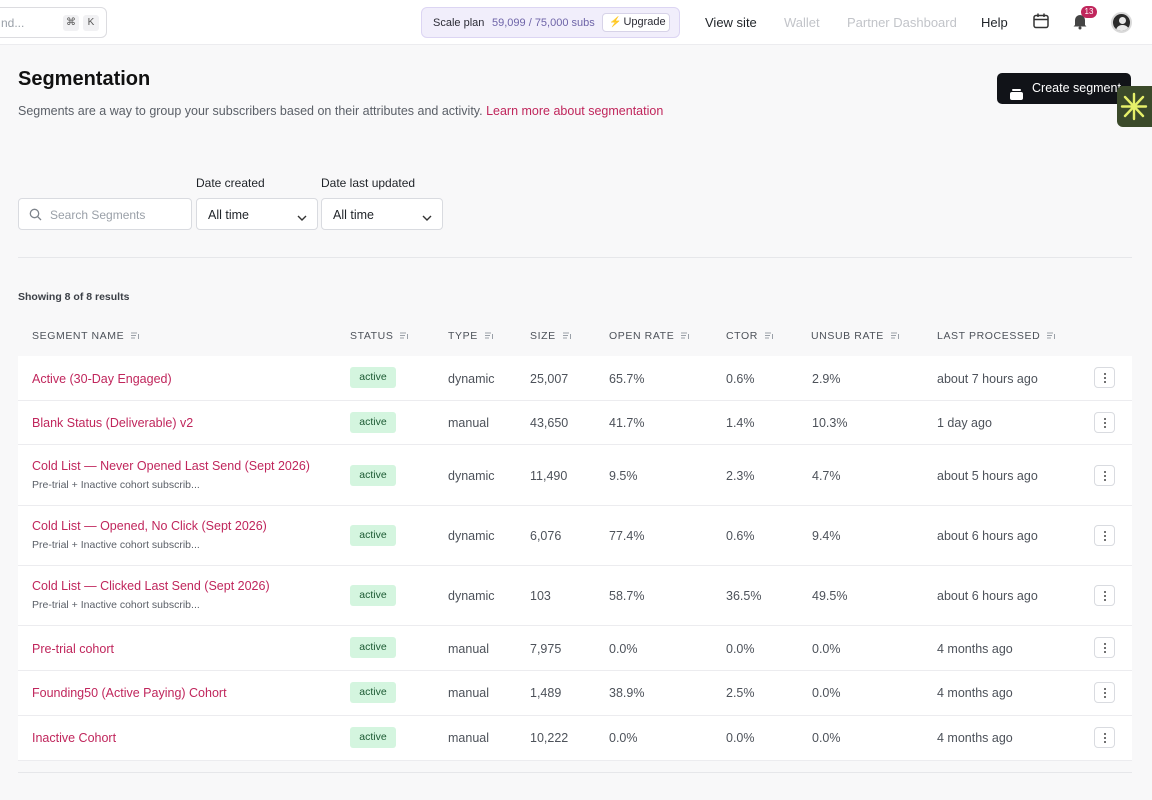  I want to click on filter-divider, so click(575, 257).